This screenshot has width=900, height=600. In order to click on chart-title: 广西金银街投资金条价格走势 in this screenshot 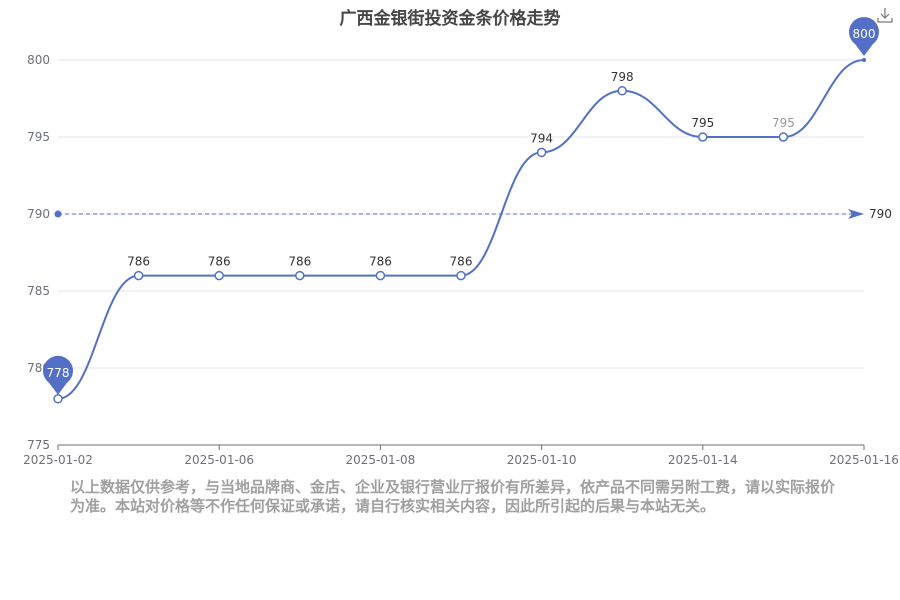, I will do `click(450, 19)`.